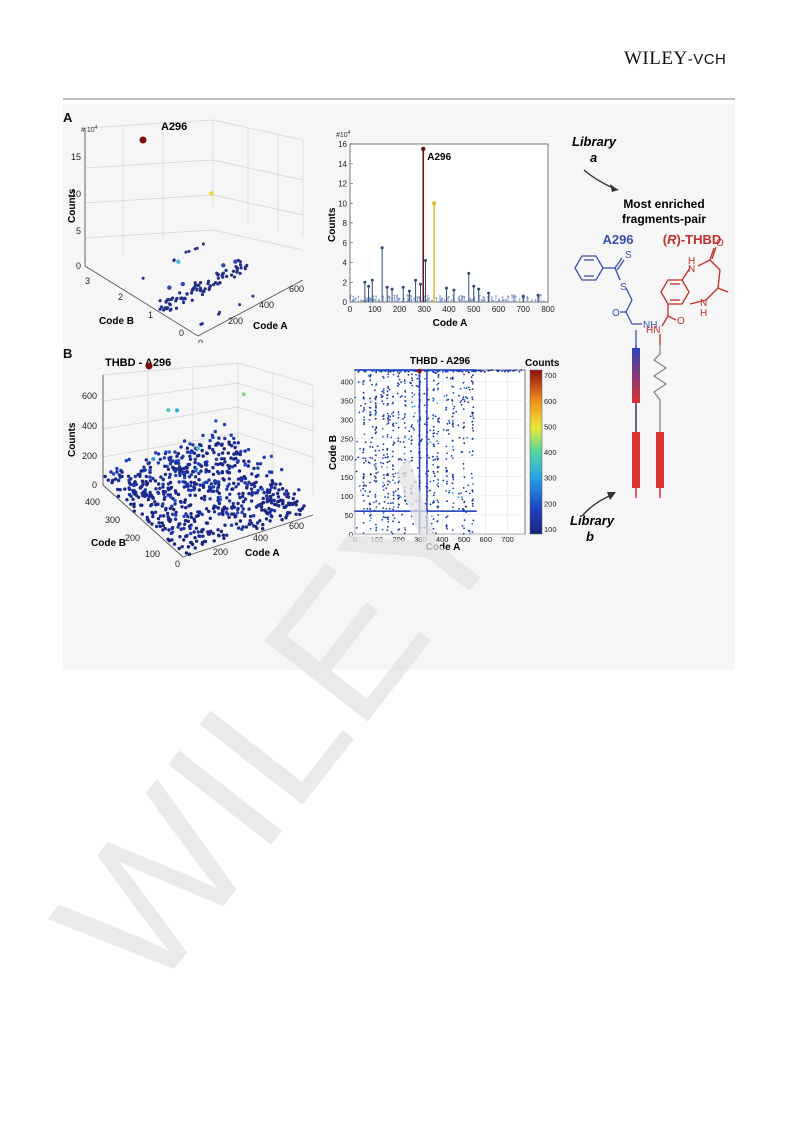  What do you see at coordinates (342, 184) in the screenshot?
I see `abar-ytick: 12` at bounding box center [342, 184].